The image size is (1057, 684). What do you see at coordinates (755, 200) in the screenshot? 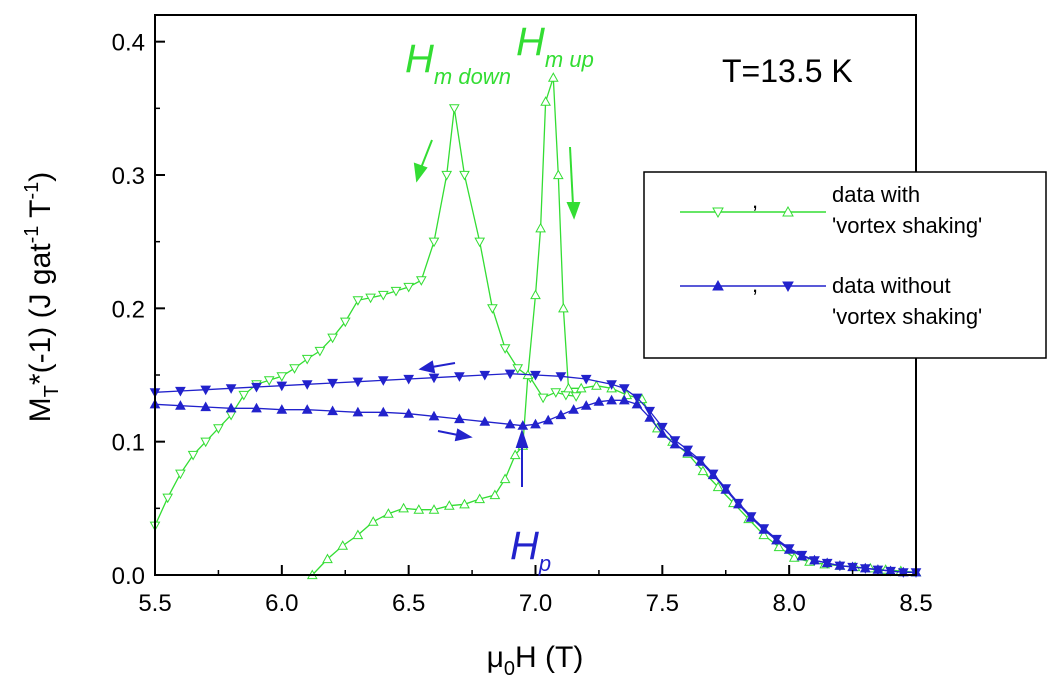
I see `legend-sep-0: ,` at bounding box center [755, 200].